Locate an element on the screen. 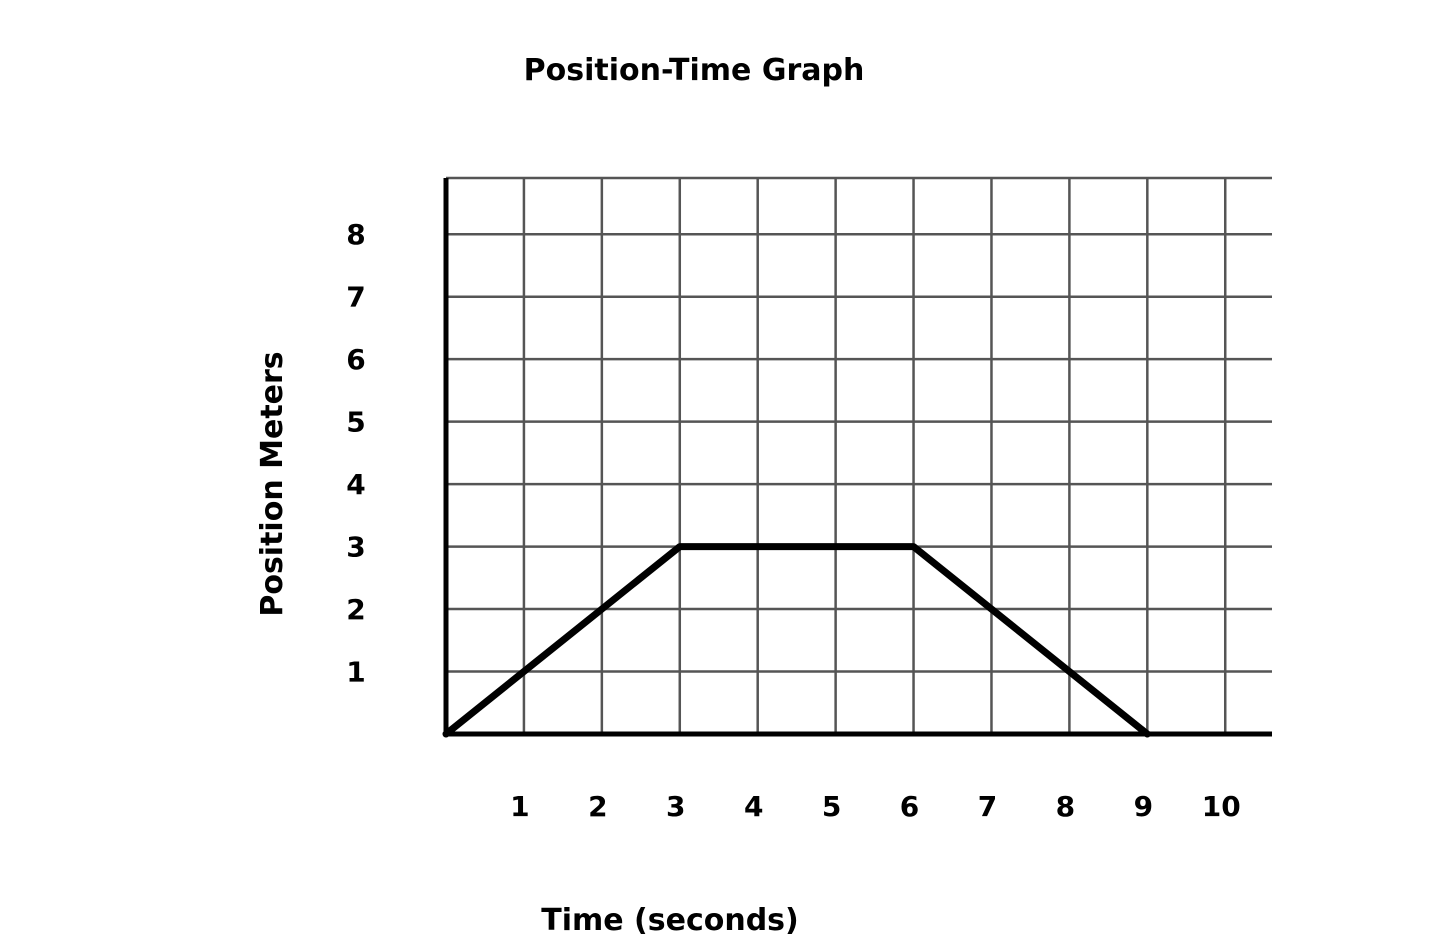 This screenshot has width=1440, height=941. x-tick-label: 1 is located at coordinates (519, 806).